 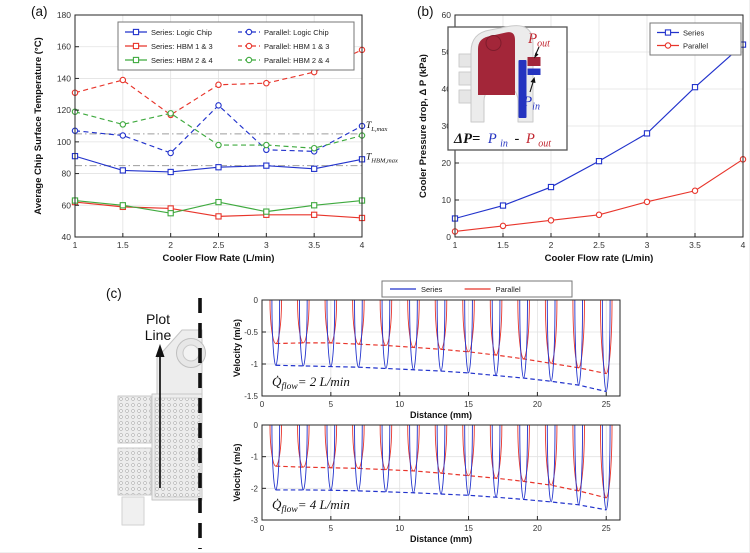 I want to click on svg-text: 180, so click(x=64, y=15).